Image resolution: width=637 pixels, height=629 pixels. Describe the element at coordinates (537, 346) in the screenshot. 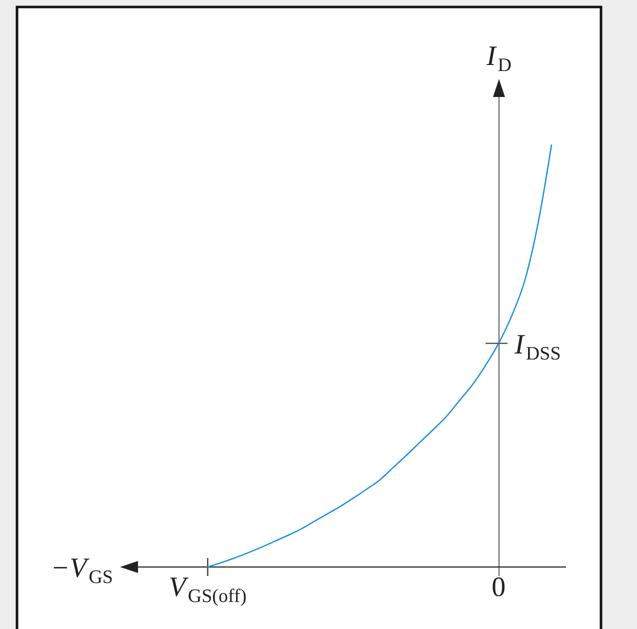

I see `annotation: I$_{DSS}$` at that location.